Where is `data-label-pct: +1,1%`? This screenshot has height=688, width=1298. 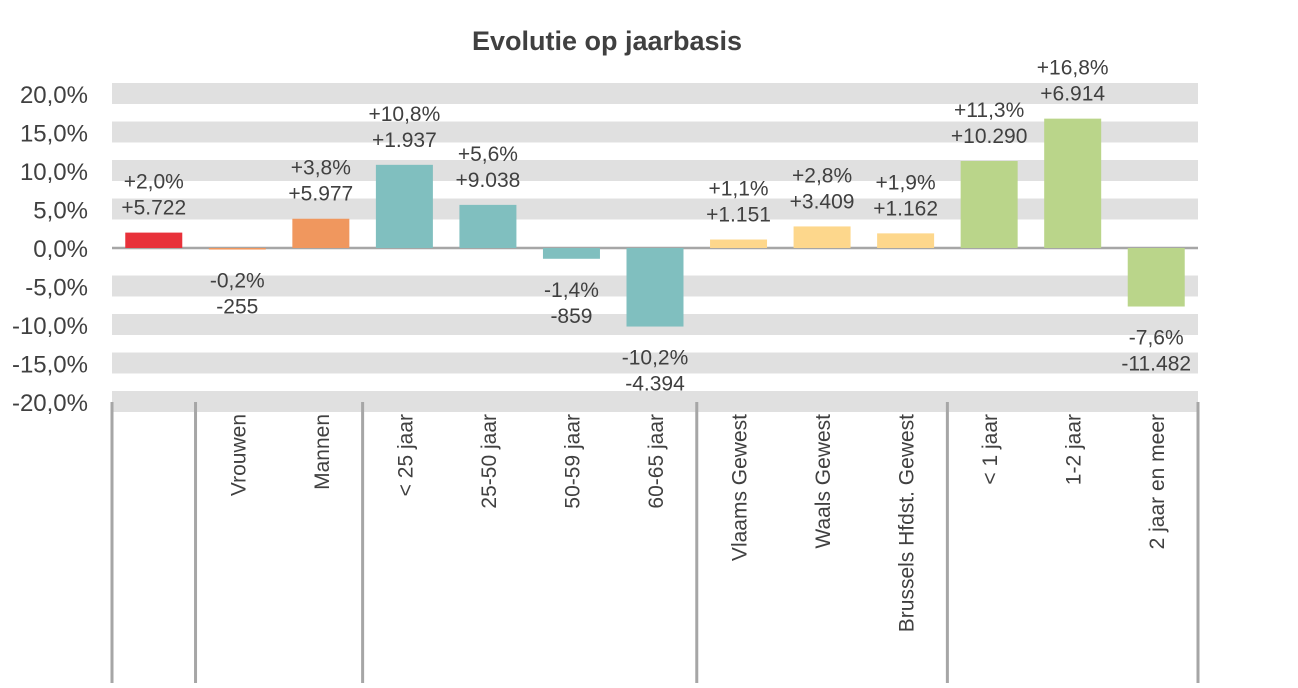 data-label-pct: +1,1% is located at coordinates (738, 189).